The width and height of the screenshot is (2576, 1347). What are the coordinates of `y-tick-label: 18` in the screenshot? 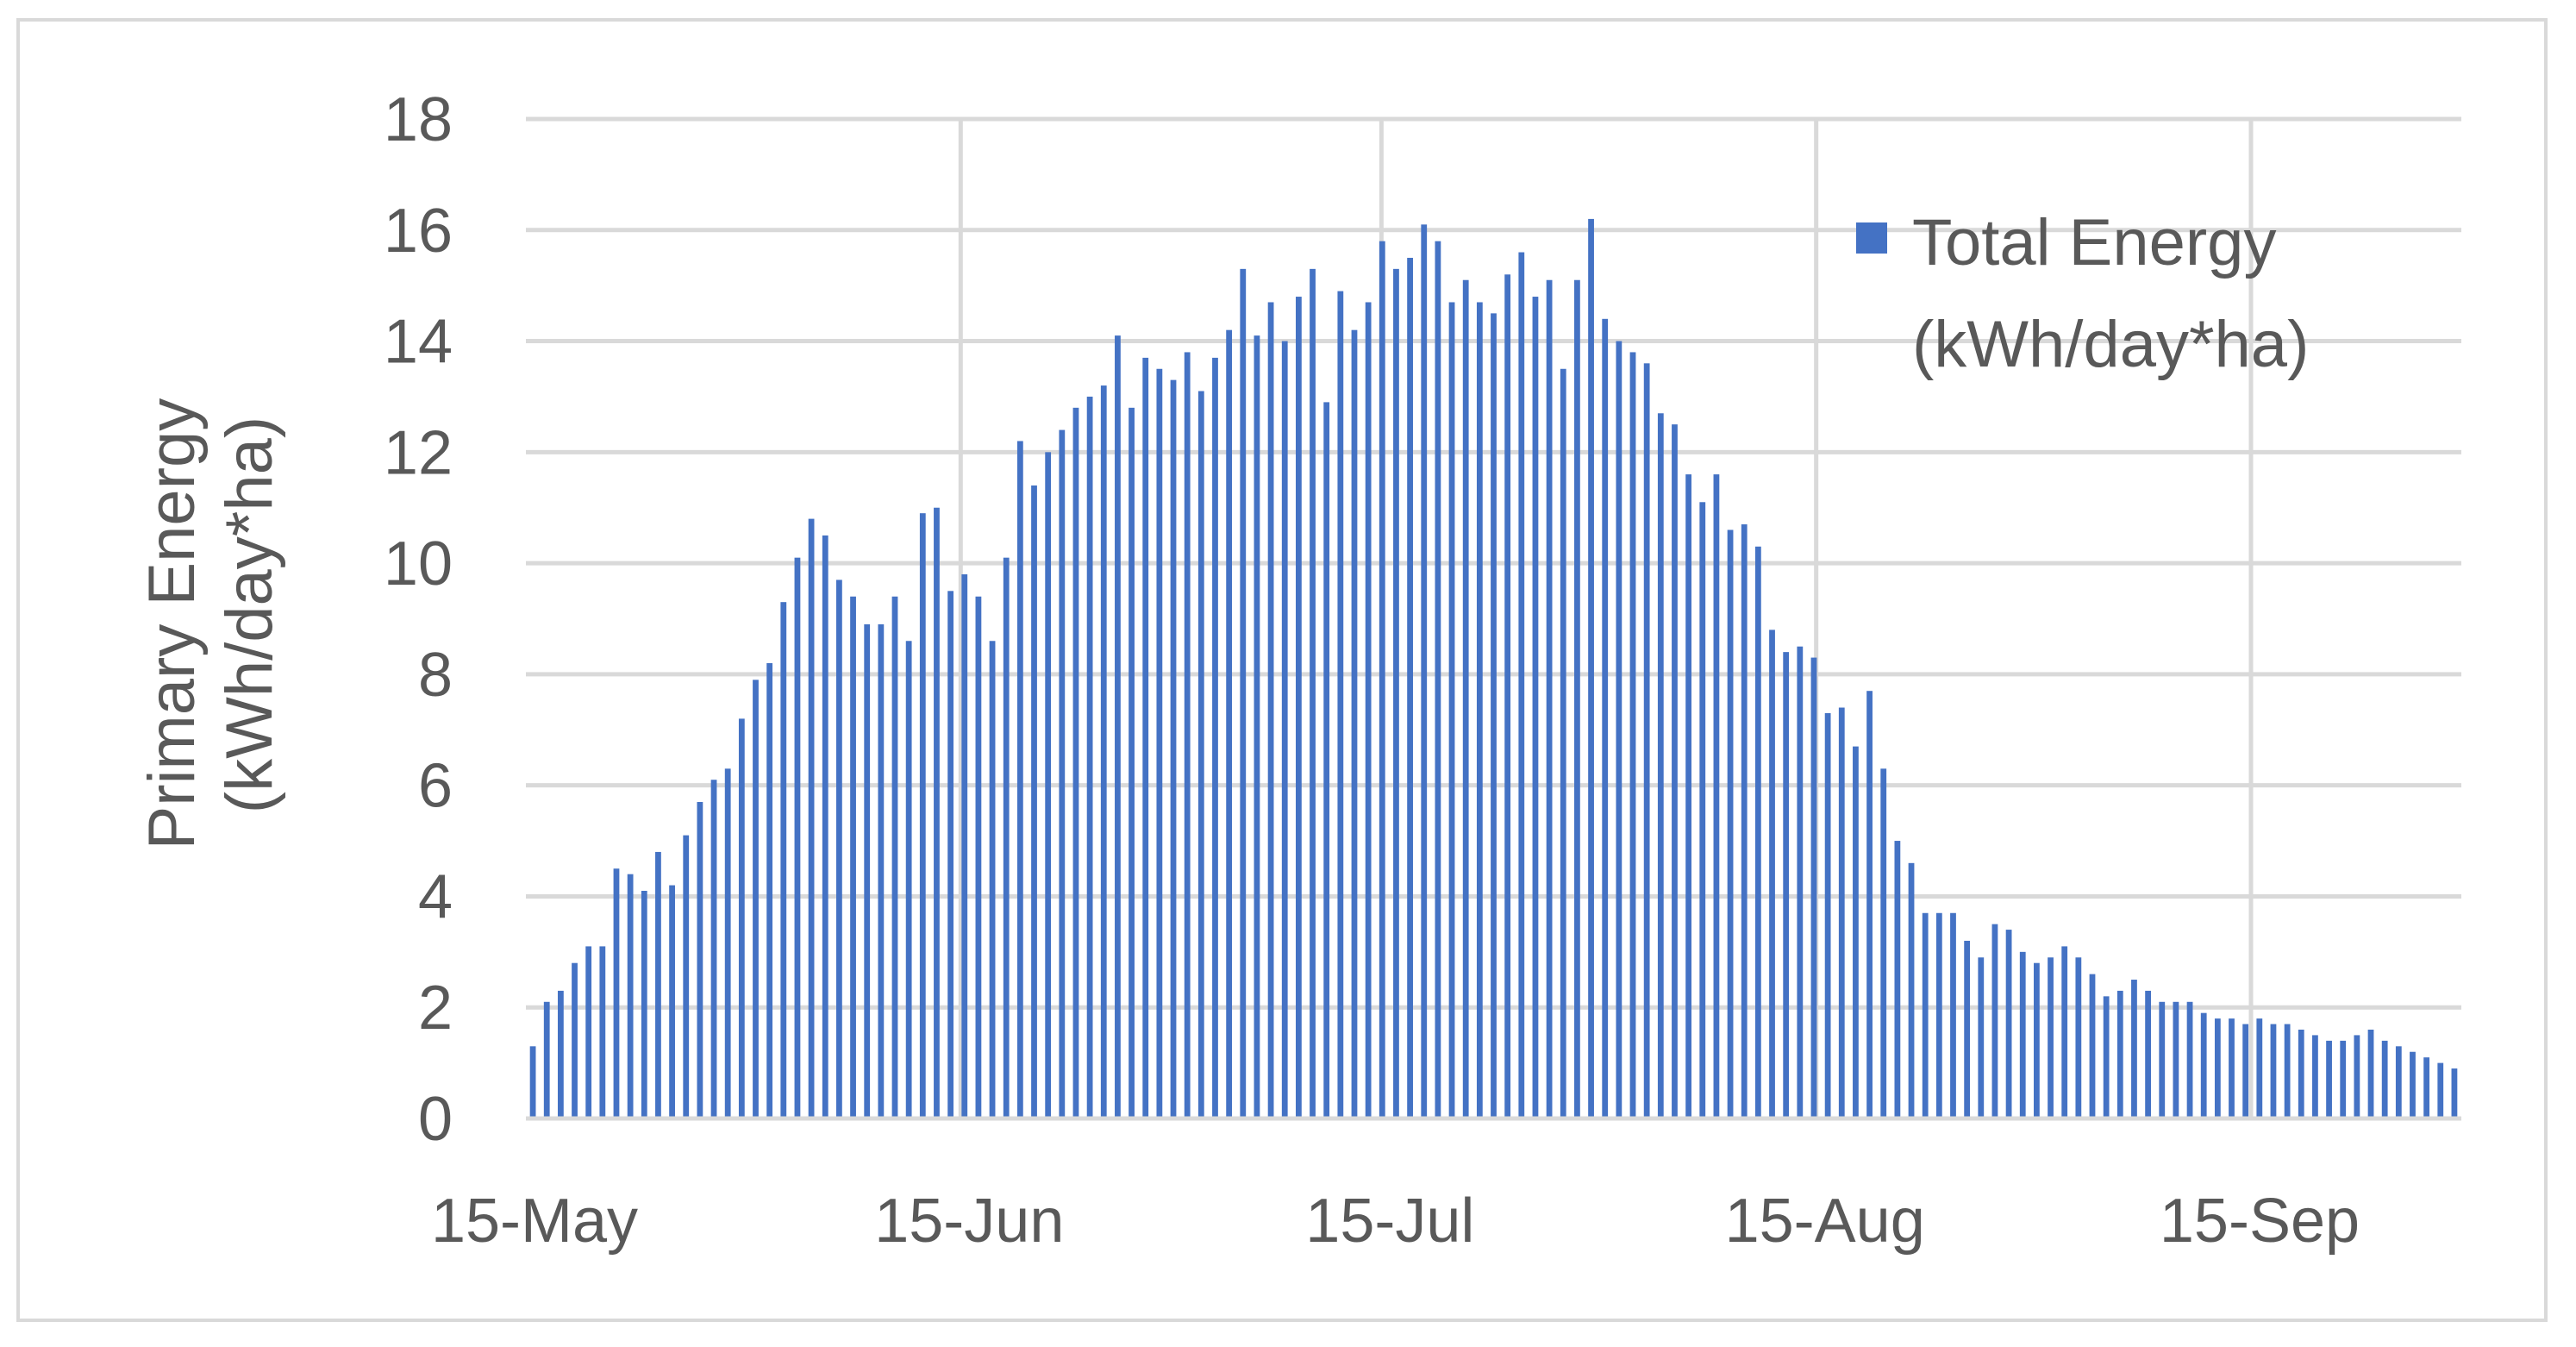 It's located at (419, 119).